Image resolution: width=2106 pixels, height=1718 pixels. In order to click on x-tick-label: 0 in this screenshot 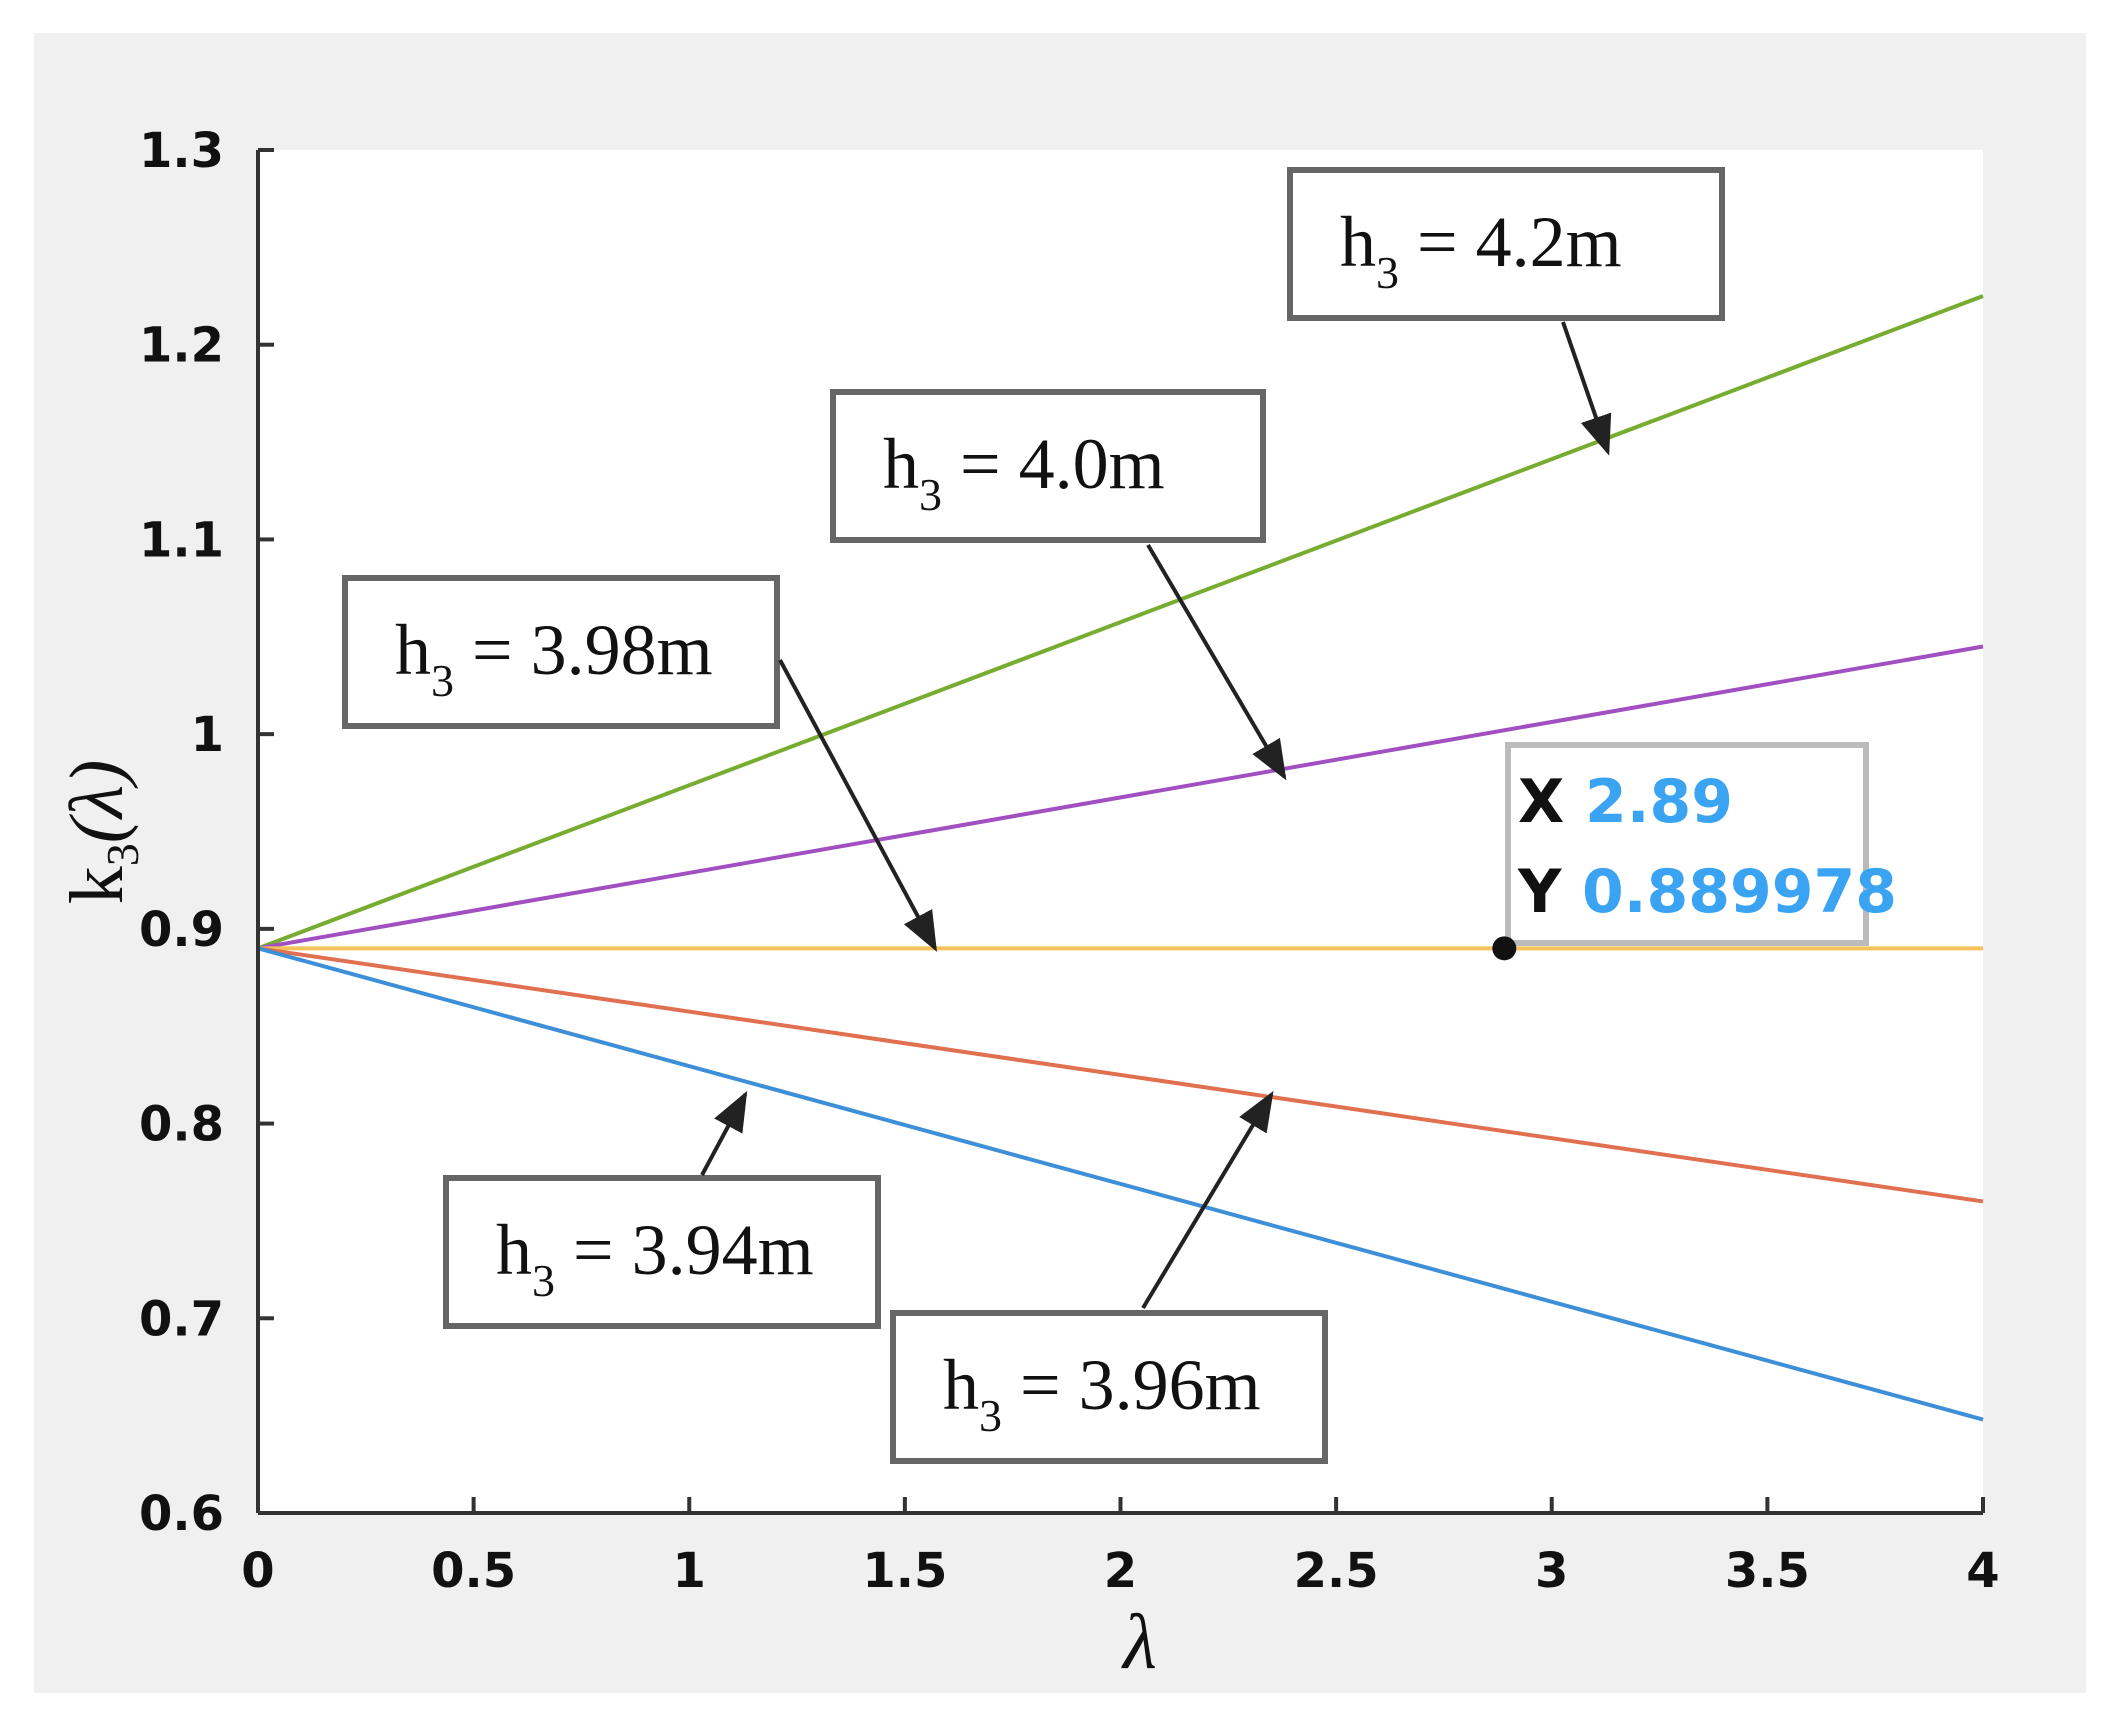, I will do `click(257, 1571)`.